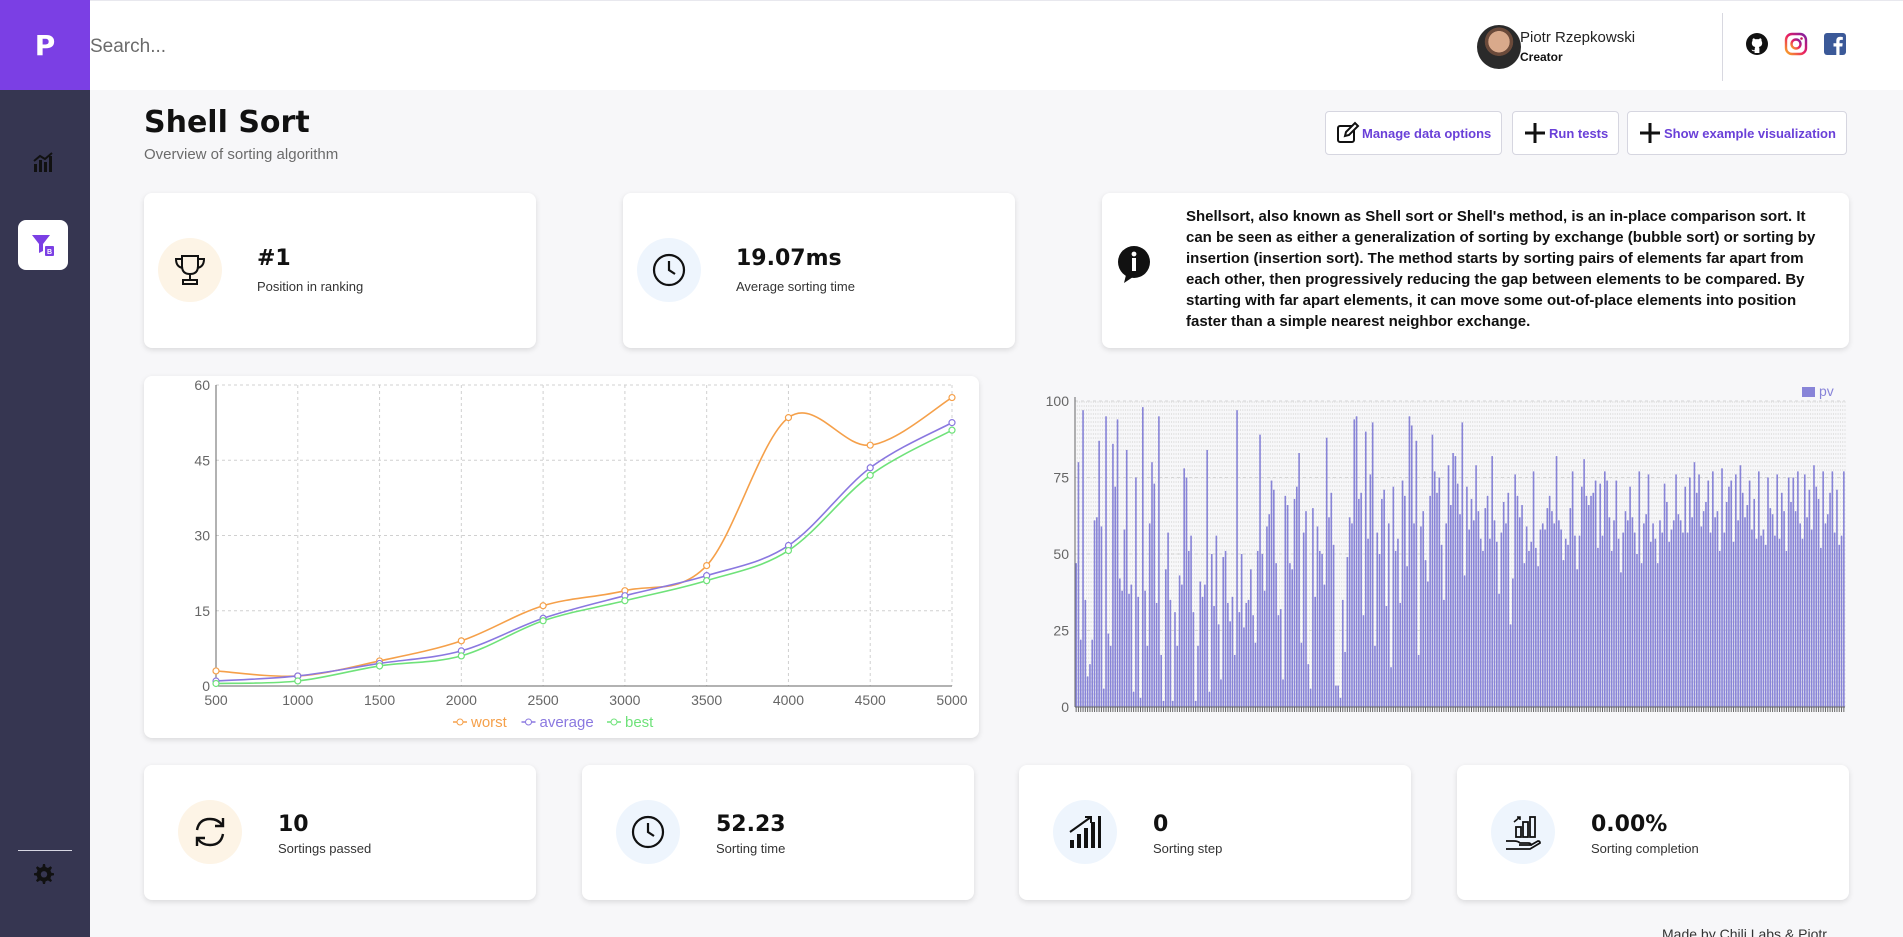  What do you see at coordinates (778, 832) in the screenshot?
I see `sorting-time-card: 52.23 Sorting time` at bounding box center [778, 832].